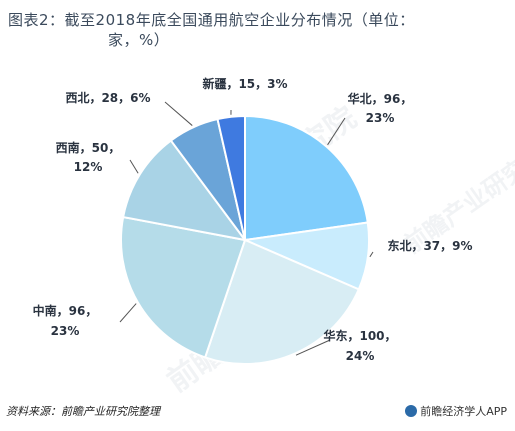 The height and width of the screenshot is (431, 515). Describe the element at coordinates (244, 83) in the screenshot. I see `data-label-新疆: 新疆，15，3%` at that location.